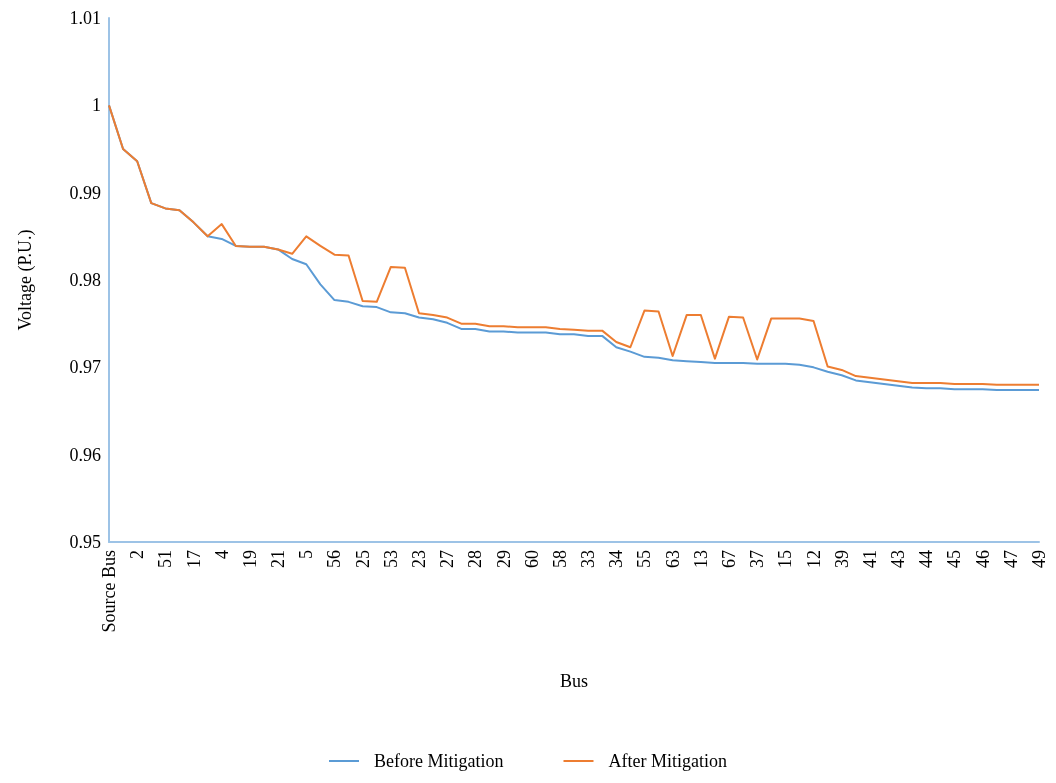 This screenshot has width=1056, height=783. I want to click on x-tick-label: 5, so click(306, 554).